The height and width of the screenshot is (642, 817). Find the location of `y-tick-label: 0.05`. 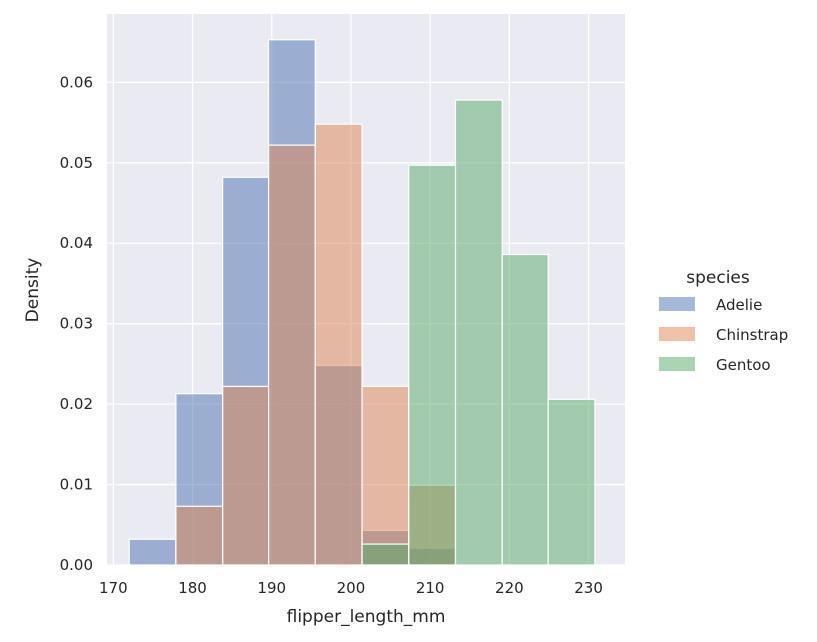

y-tick-label: 0.05 is located at coordinates (76, 163).